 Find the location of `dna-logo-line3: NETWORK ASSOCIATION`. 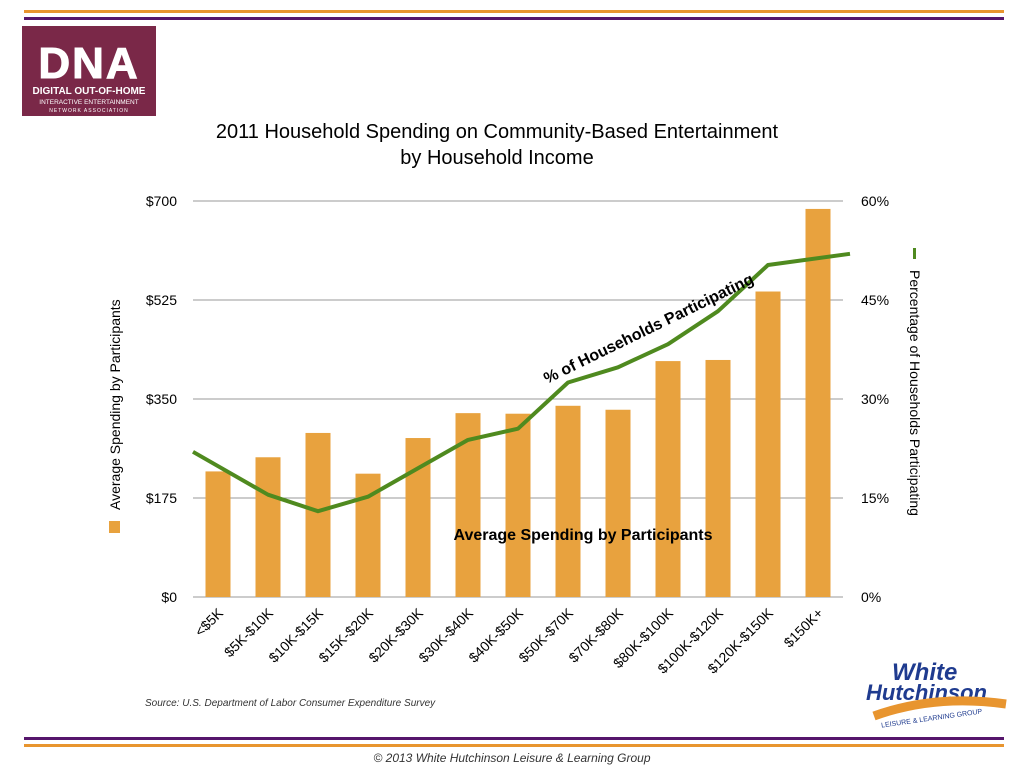

dna-logo-line3: NETWORK ASSOCIATION is located at coordinates (88, 111).